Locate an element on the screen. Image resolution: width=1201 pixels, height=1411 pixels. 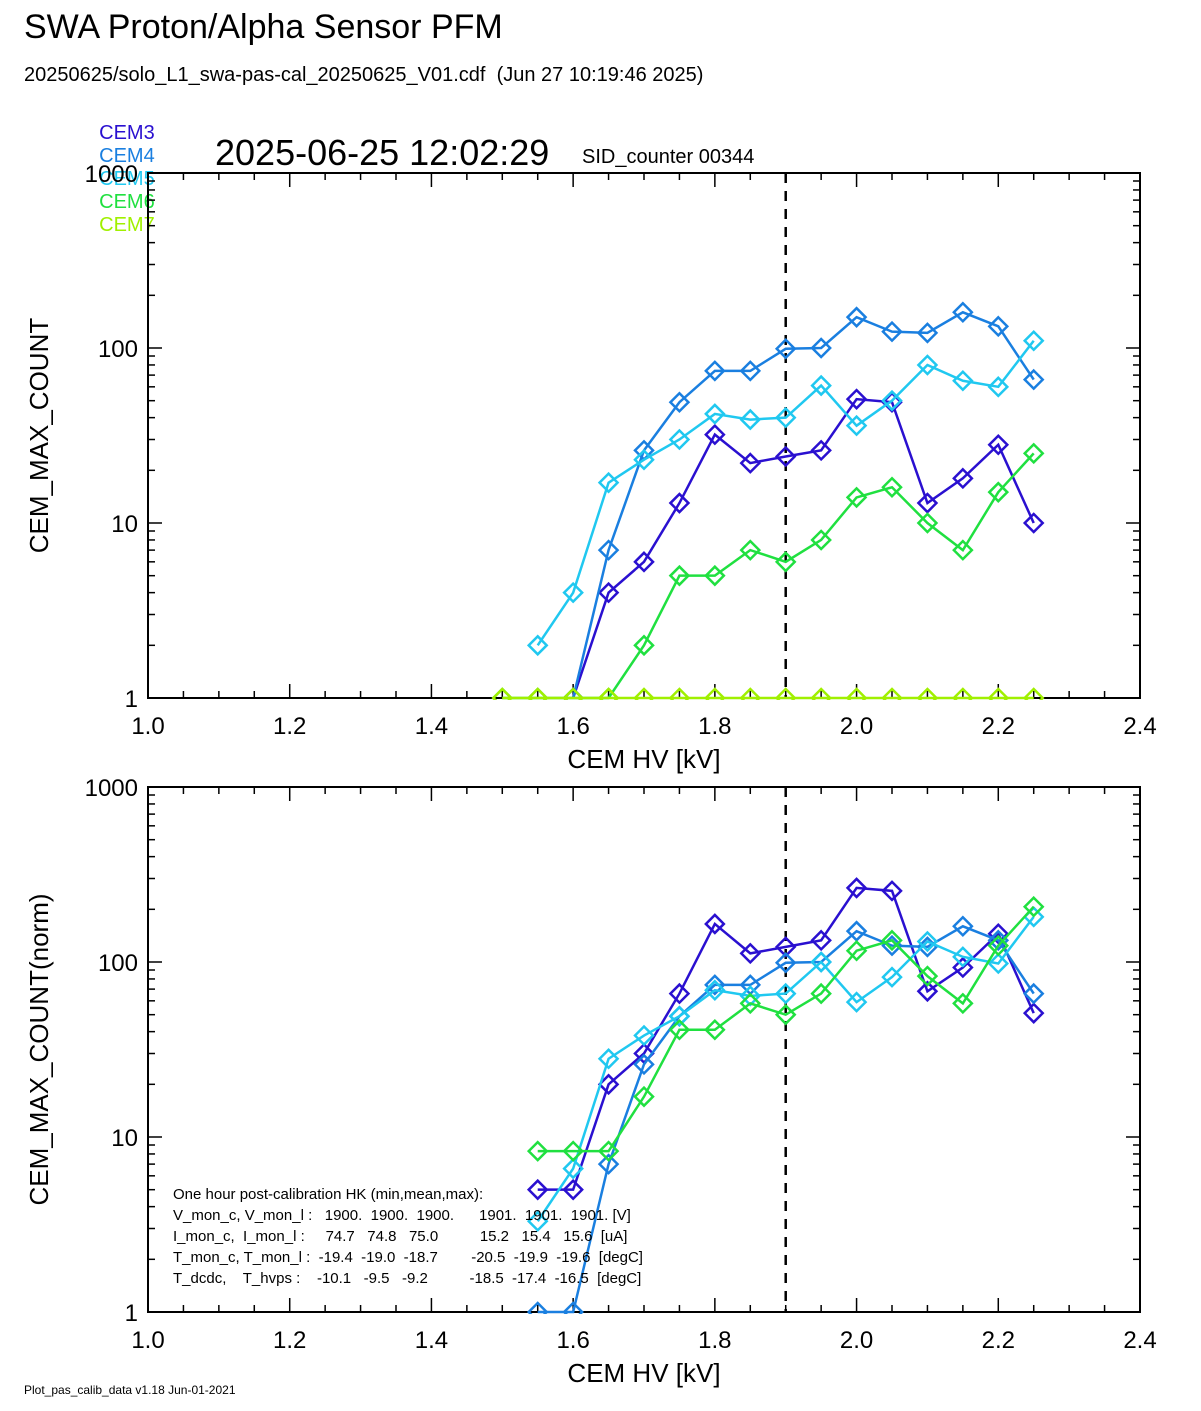
sid-counter: SID_counter 00344 is located at coordinates (668, 157).